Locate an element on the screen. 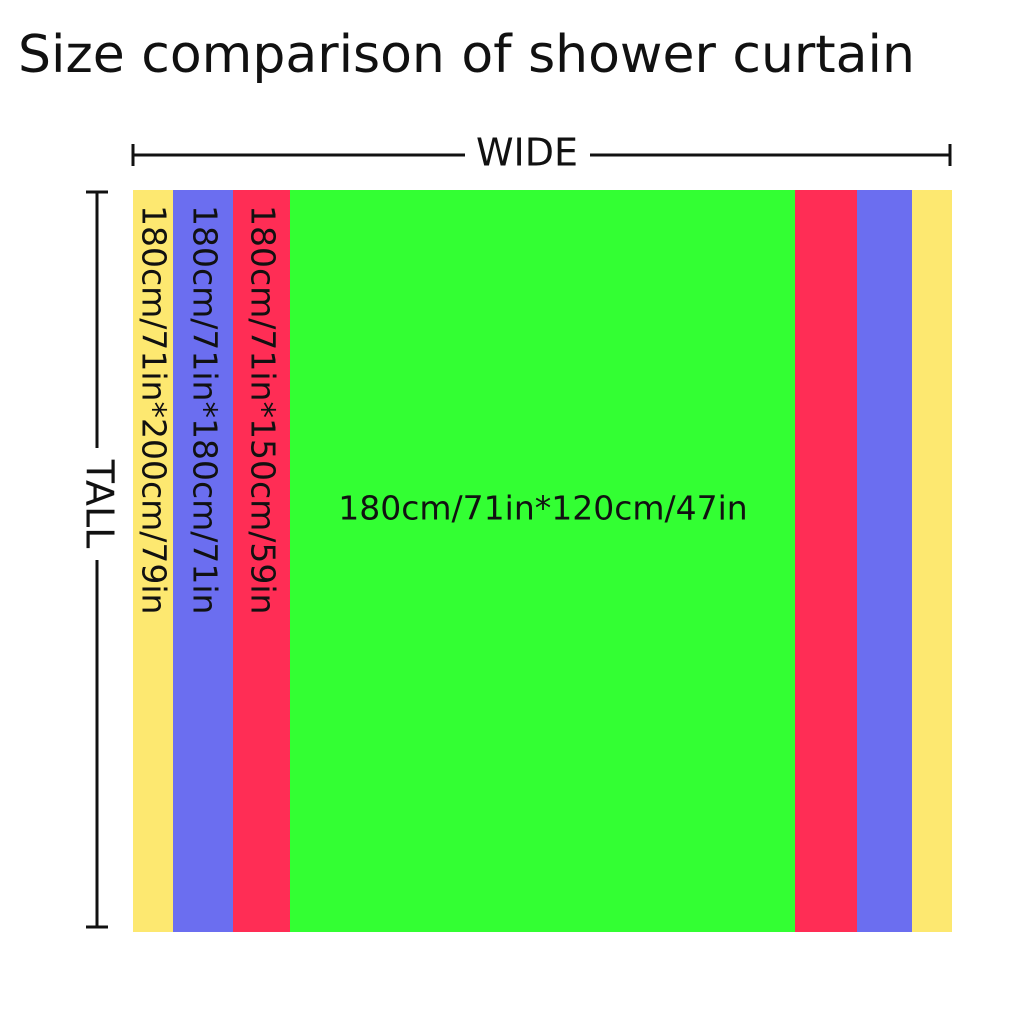 The image size is (1024, 1024). tall-dimension is located at coordinates (97, 559).